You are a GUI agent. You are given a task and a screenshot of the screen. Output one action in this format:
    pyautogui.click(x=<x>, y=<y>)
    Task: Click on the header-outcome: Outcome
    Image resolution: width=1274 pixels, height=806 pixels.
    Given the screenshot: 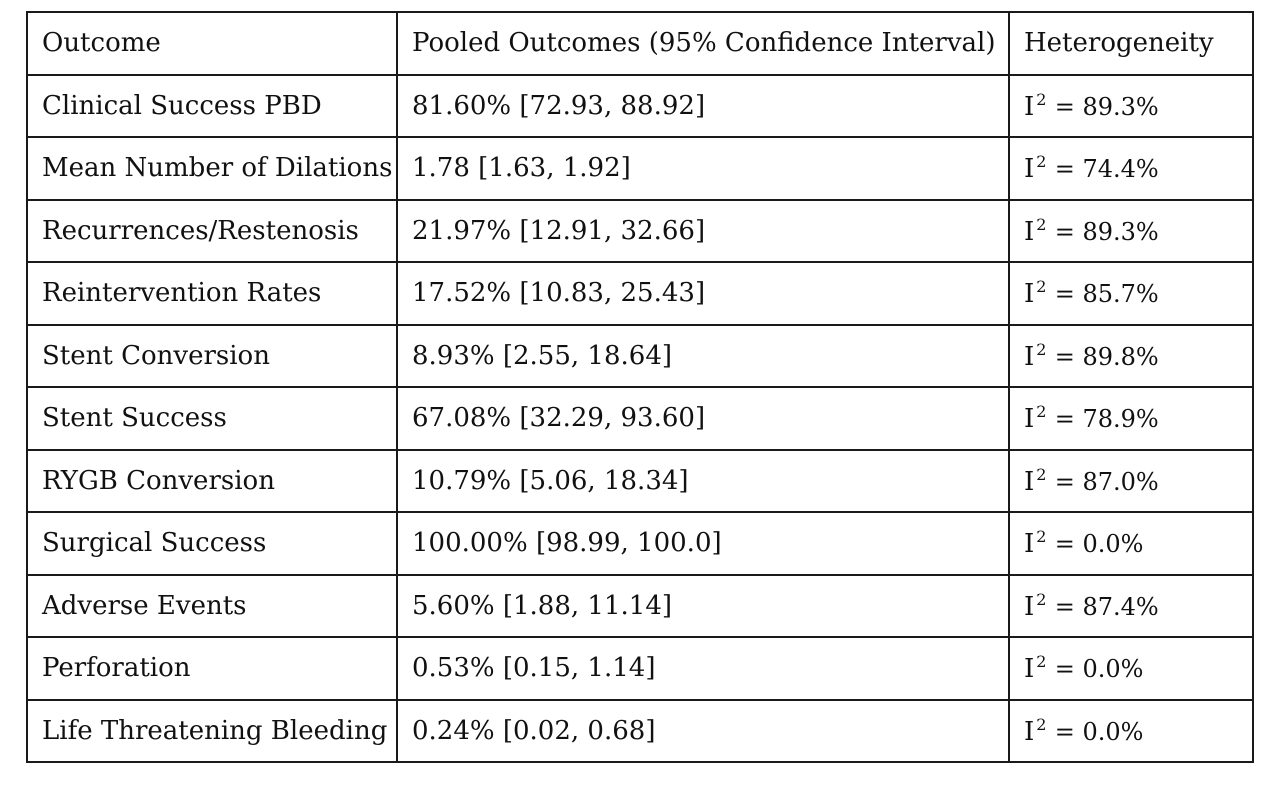 What is the action you would take?
    pyautogui.click(x=212, y=43)
    